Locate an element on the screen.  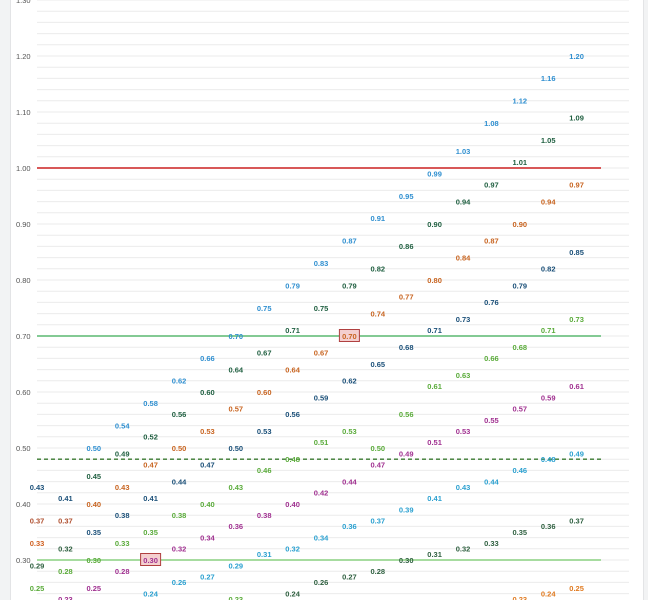
data-label: 0.23 is located at coordinates (65, 597).